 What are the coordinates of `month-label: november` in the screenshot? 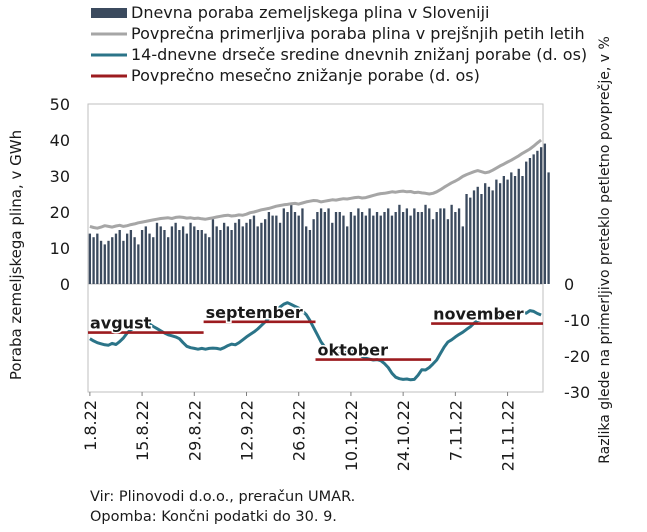 It's located at (478, 314).